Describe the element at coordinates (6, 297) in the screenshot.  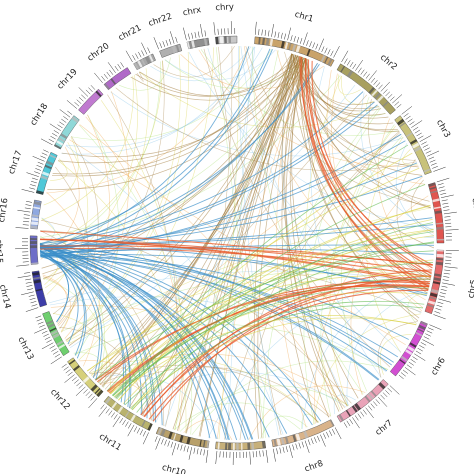
I see `label-chr14: chr14` at that location.